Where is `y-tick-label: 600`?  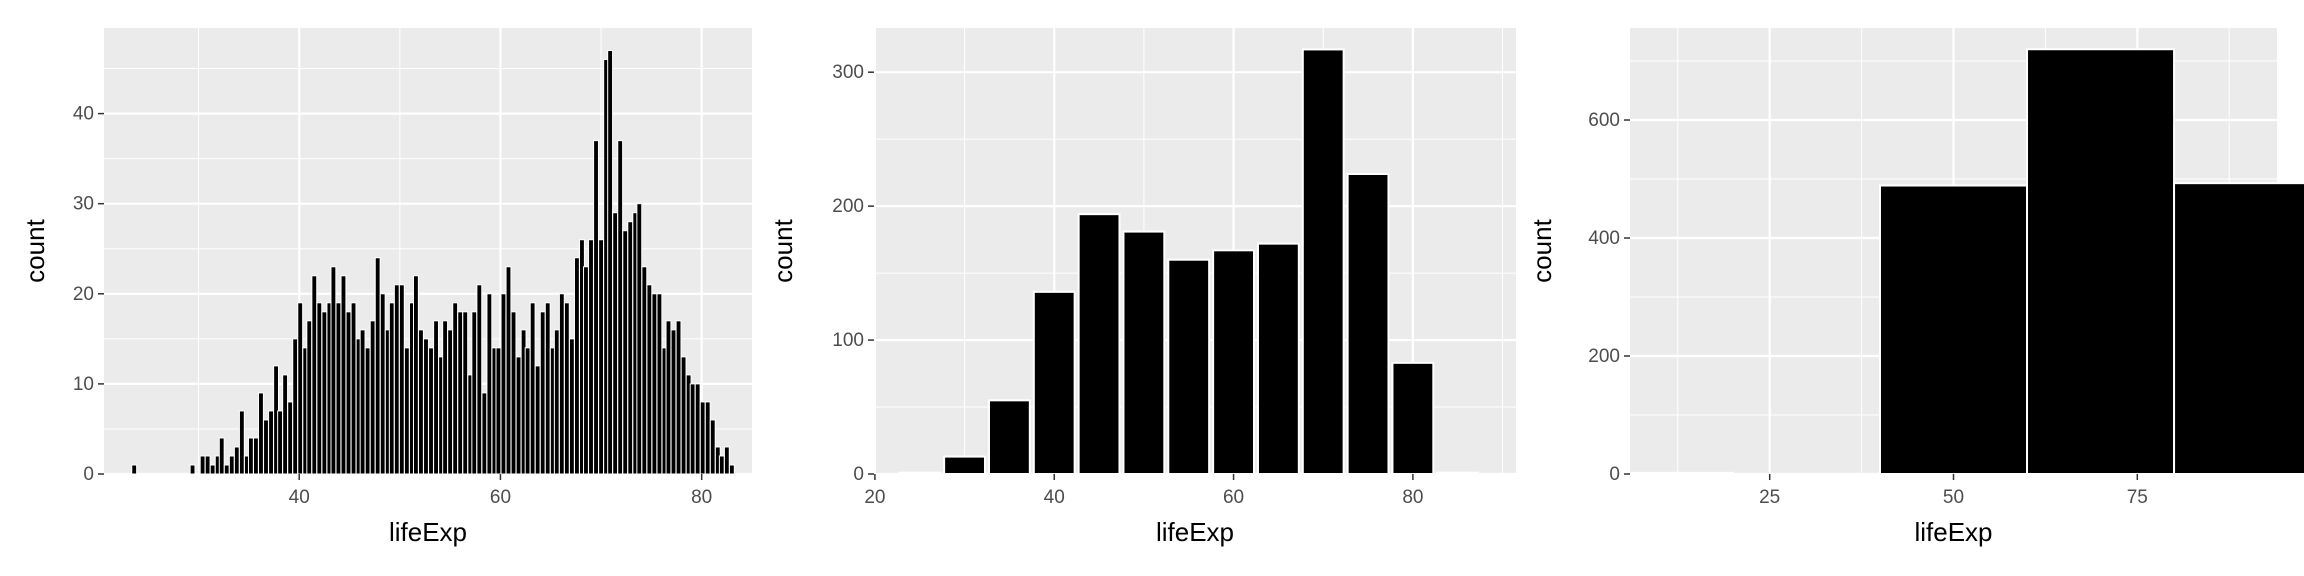
y-tick-label: 600 is located at coordinates (1604, 120).